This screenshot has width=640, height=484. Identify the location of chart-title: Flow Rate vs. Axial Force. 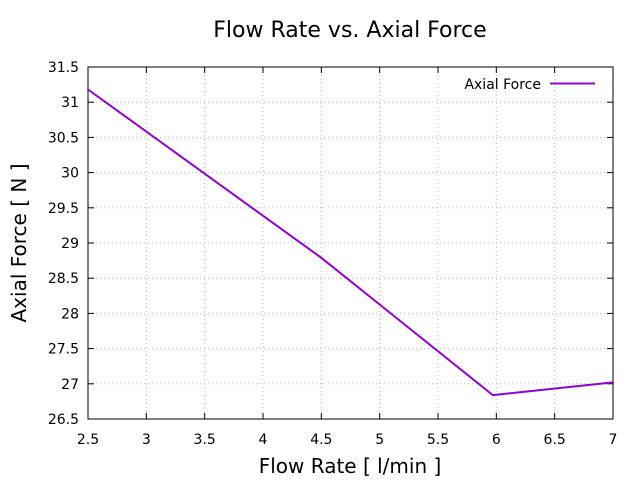
(349, 30).